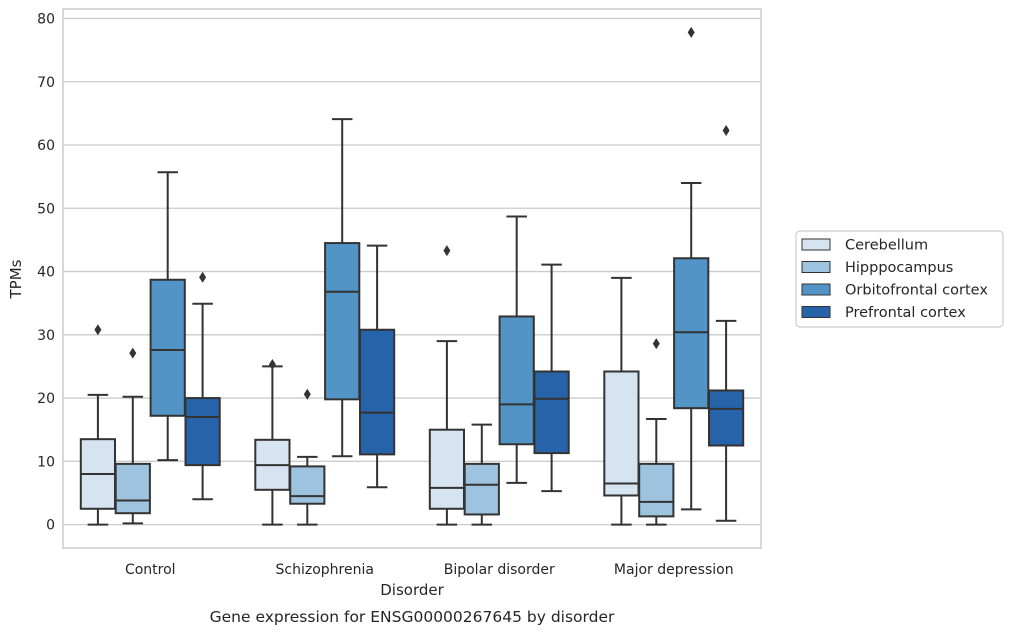 The width and height of the screenshot is (1013, 634). Describe the element at coordinates (886, 246) in the screenshot. I see `legend-label: Cerebellum` at that location.